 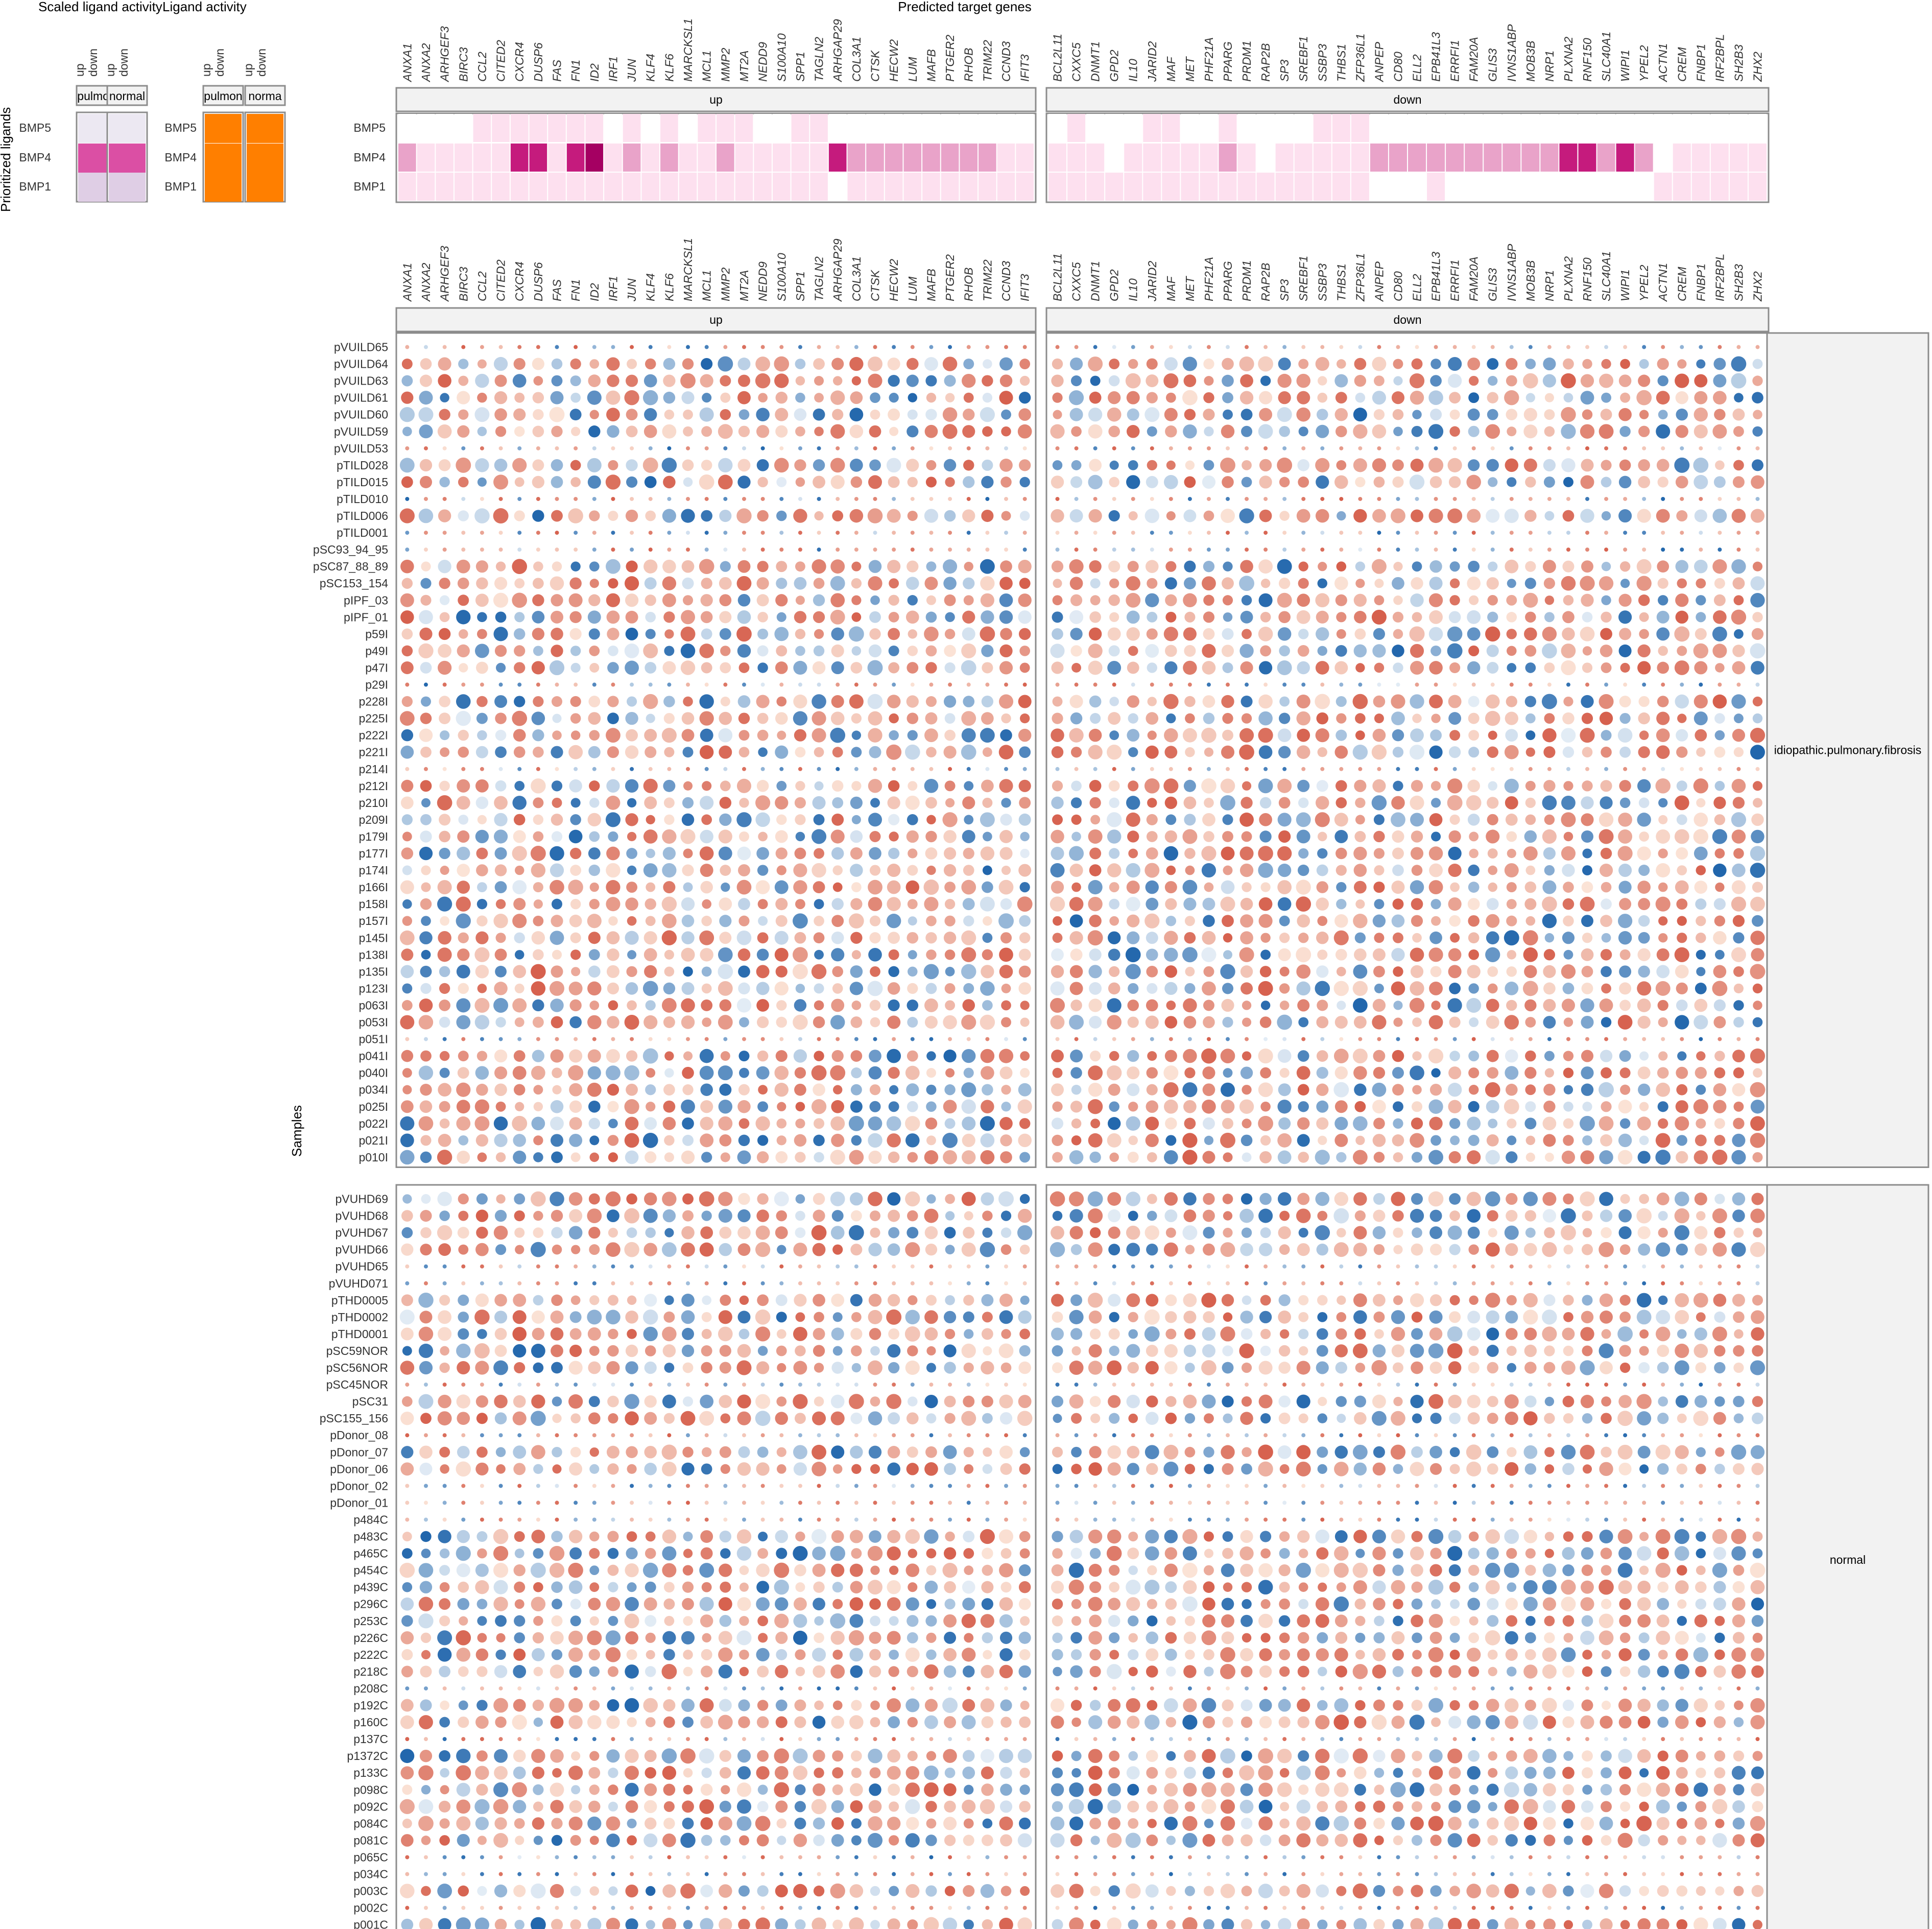 What do you see at coordinates (557, 290) in the screenshot?
I see `gene-label: FAS` at bounding box center [557, 290].